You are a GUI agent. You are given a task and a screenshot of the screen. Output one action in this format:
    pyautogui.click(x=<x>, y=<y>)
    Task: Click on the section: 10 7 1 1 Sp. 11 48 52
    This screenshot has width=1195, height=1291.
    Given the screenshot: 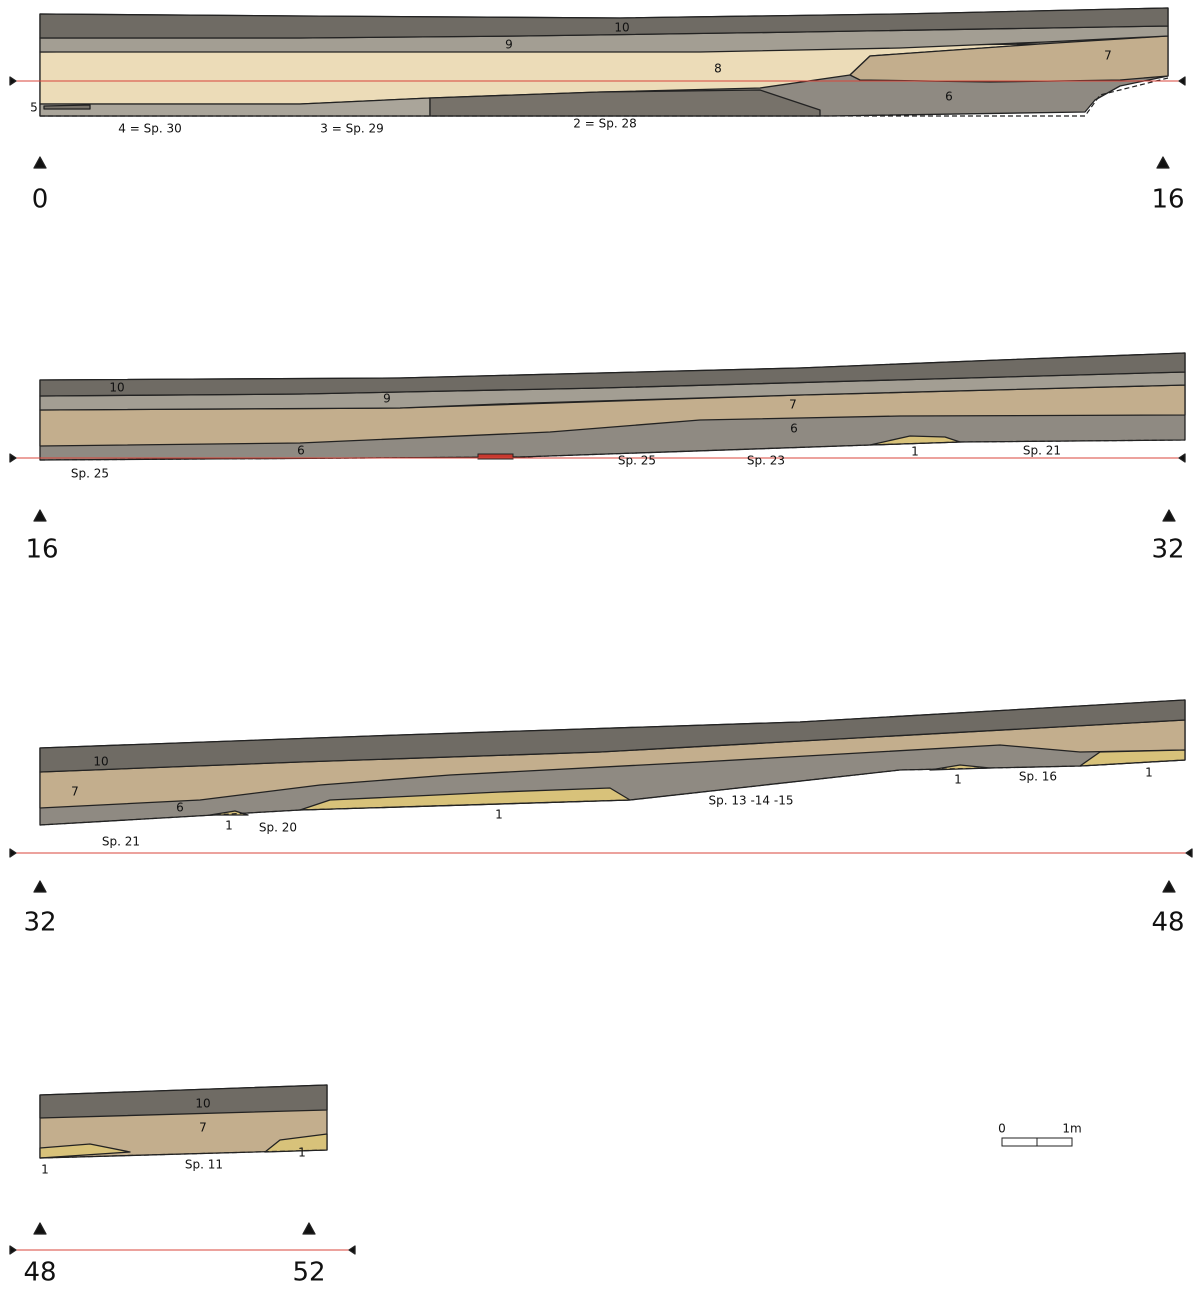 What is the action you would take?
    pyautogui.click(x=182, y=1186)
    